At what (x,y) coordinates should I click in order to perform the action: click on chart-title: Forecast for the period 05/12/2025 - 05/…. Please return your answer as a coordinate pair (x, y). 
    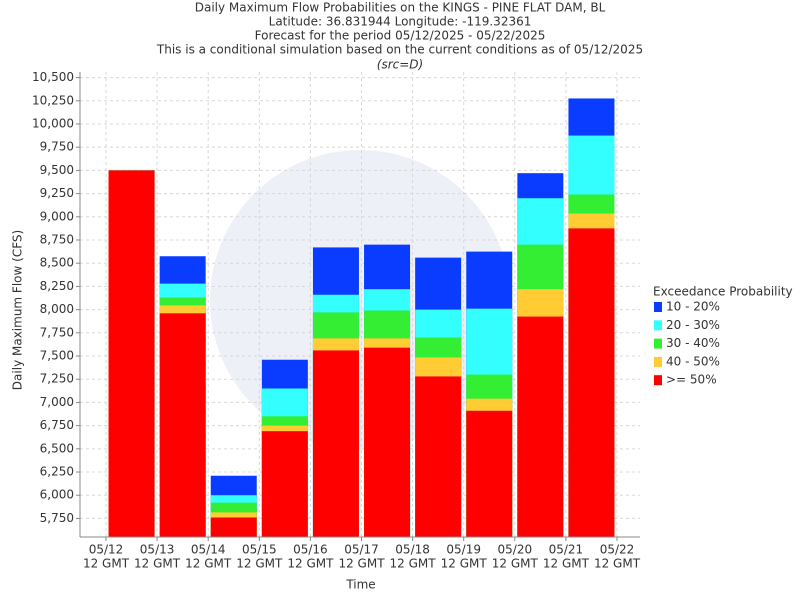
    Looking at the image, I should click on (400, 36).